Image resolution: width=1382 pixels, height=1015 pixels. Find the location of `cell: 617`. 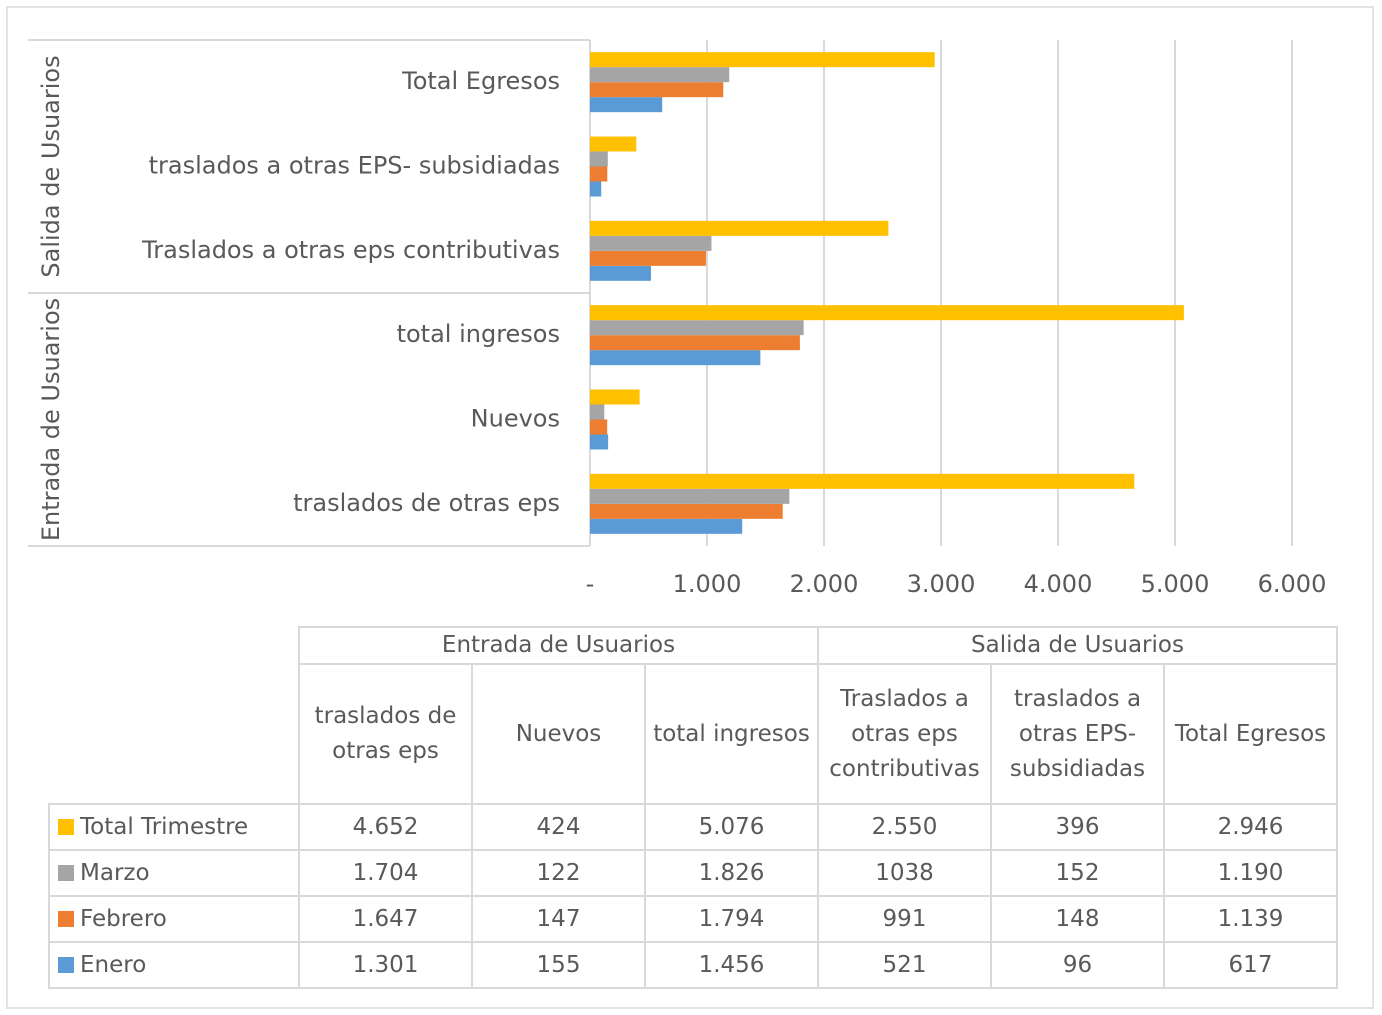

cell: 617 is located at coordinates (1250, 965).